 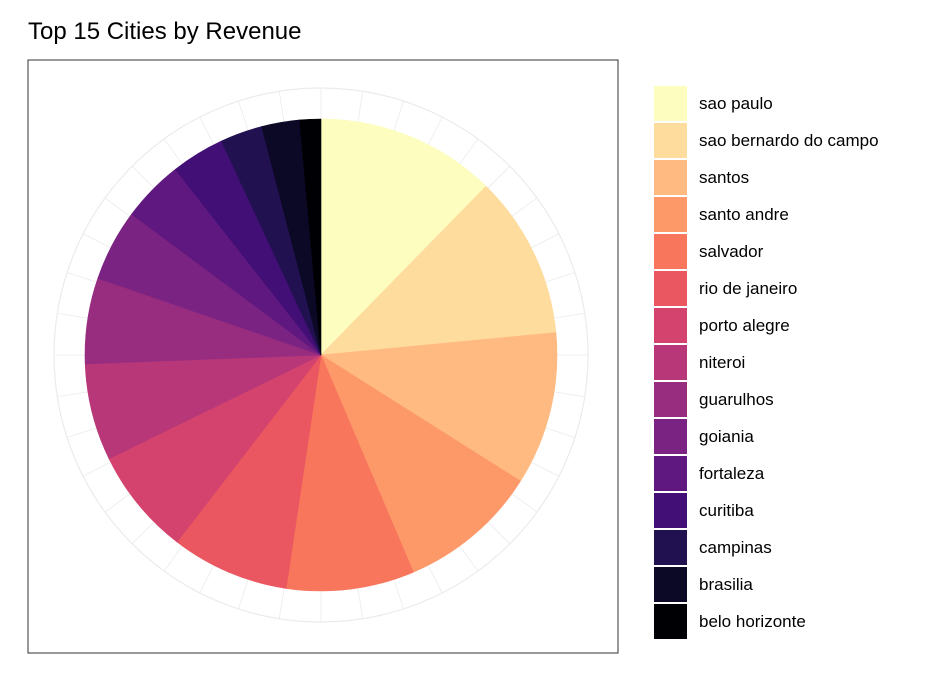 I want to click on legend-label: niteroi, so click(x=722, y=362).